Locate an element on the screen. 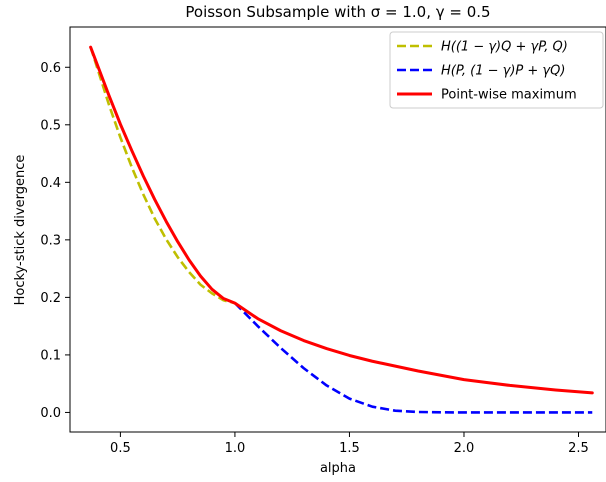 The width and height of the screenshot is (606, 482). y-tick-label: 0.5 is located at coordinates (50, 125).